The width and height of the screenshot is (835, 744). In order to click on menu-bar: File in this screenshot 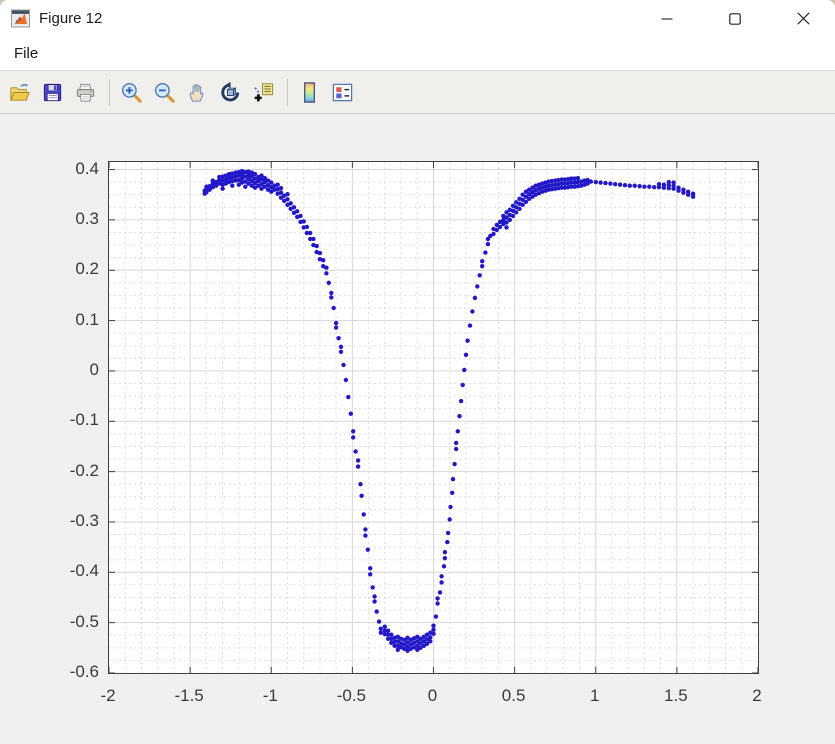, I will do `click(417, 54)`.